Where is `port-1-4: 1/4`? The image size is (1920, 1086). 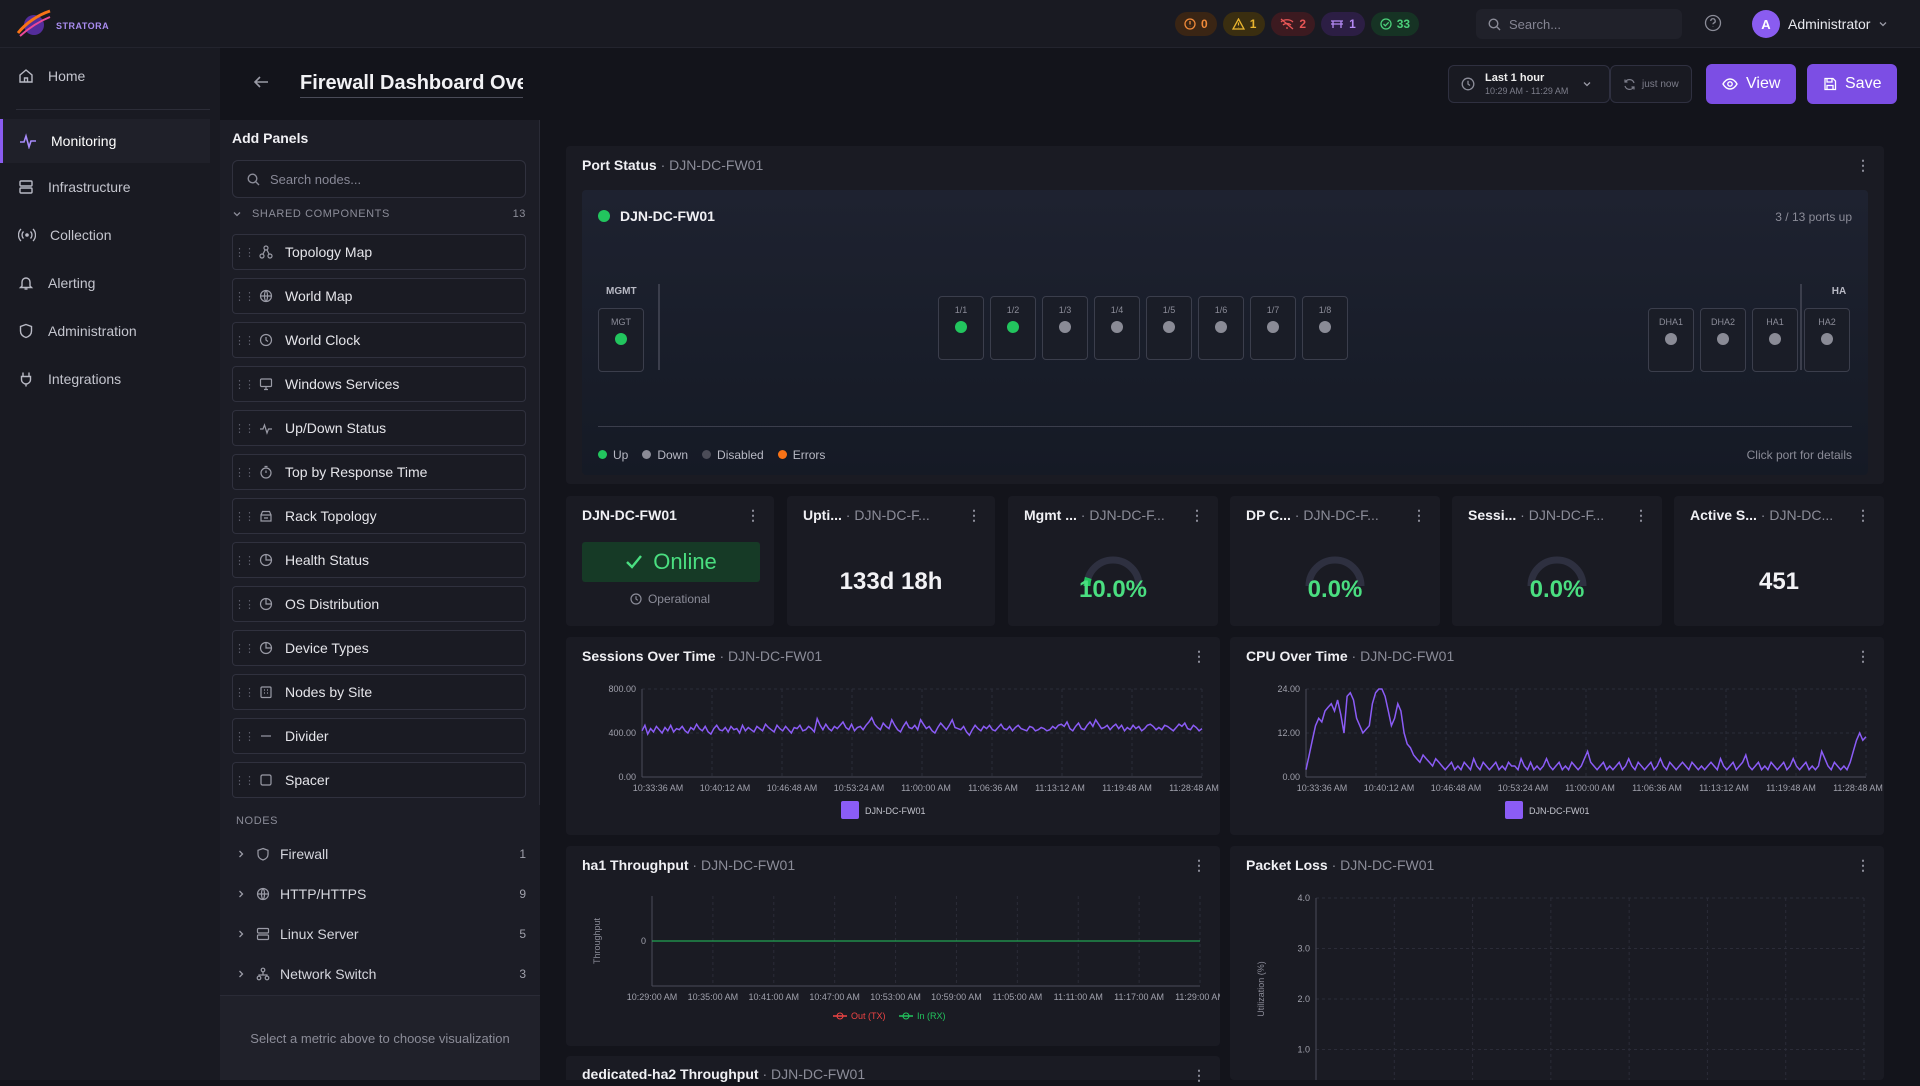
port-1-4: 1/4 is located at coordinates (1117, 328).